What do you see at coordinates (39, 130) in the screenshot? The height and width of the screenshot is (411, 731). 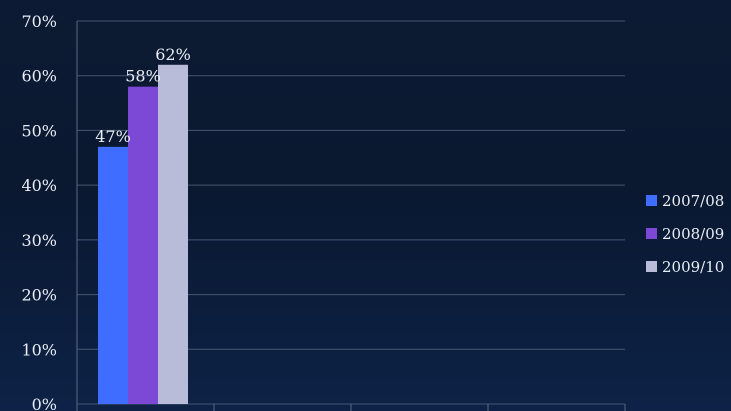 I see `y-tick-label: 50%` at bounding box center [39, 130].